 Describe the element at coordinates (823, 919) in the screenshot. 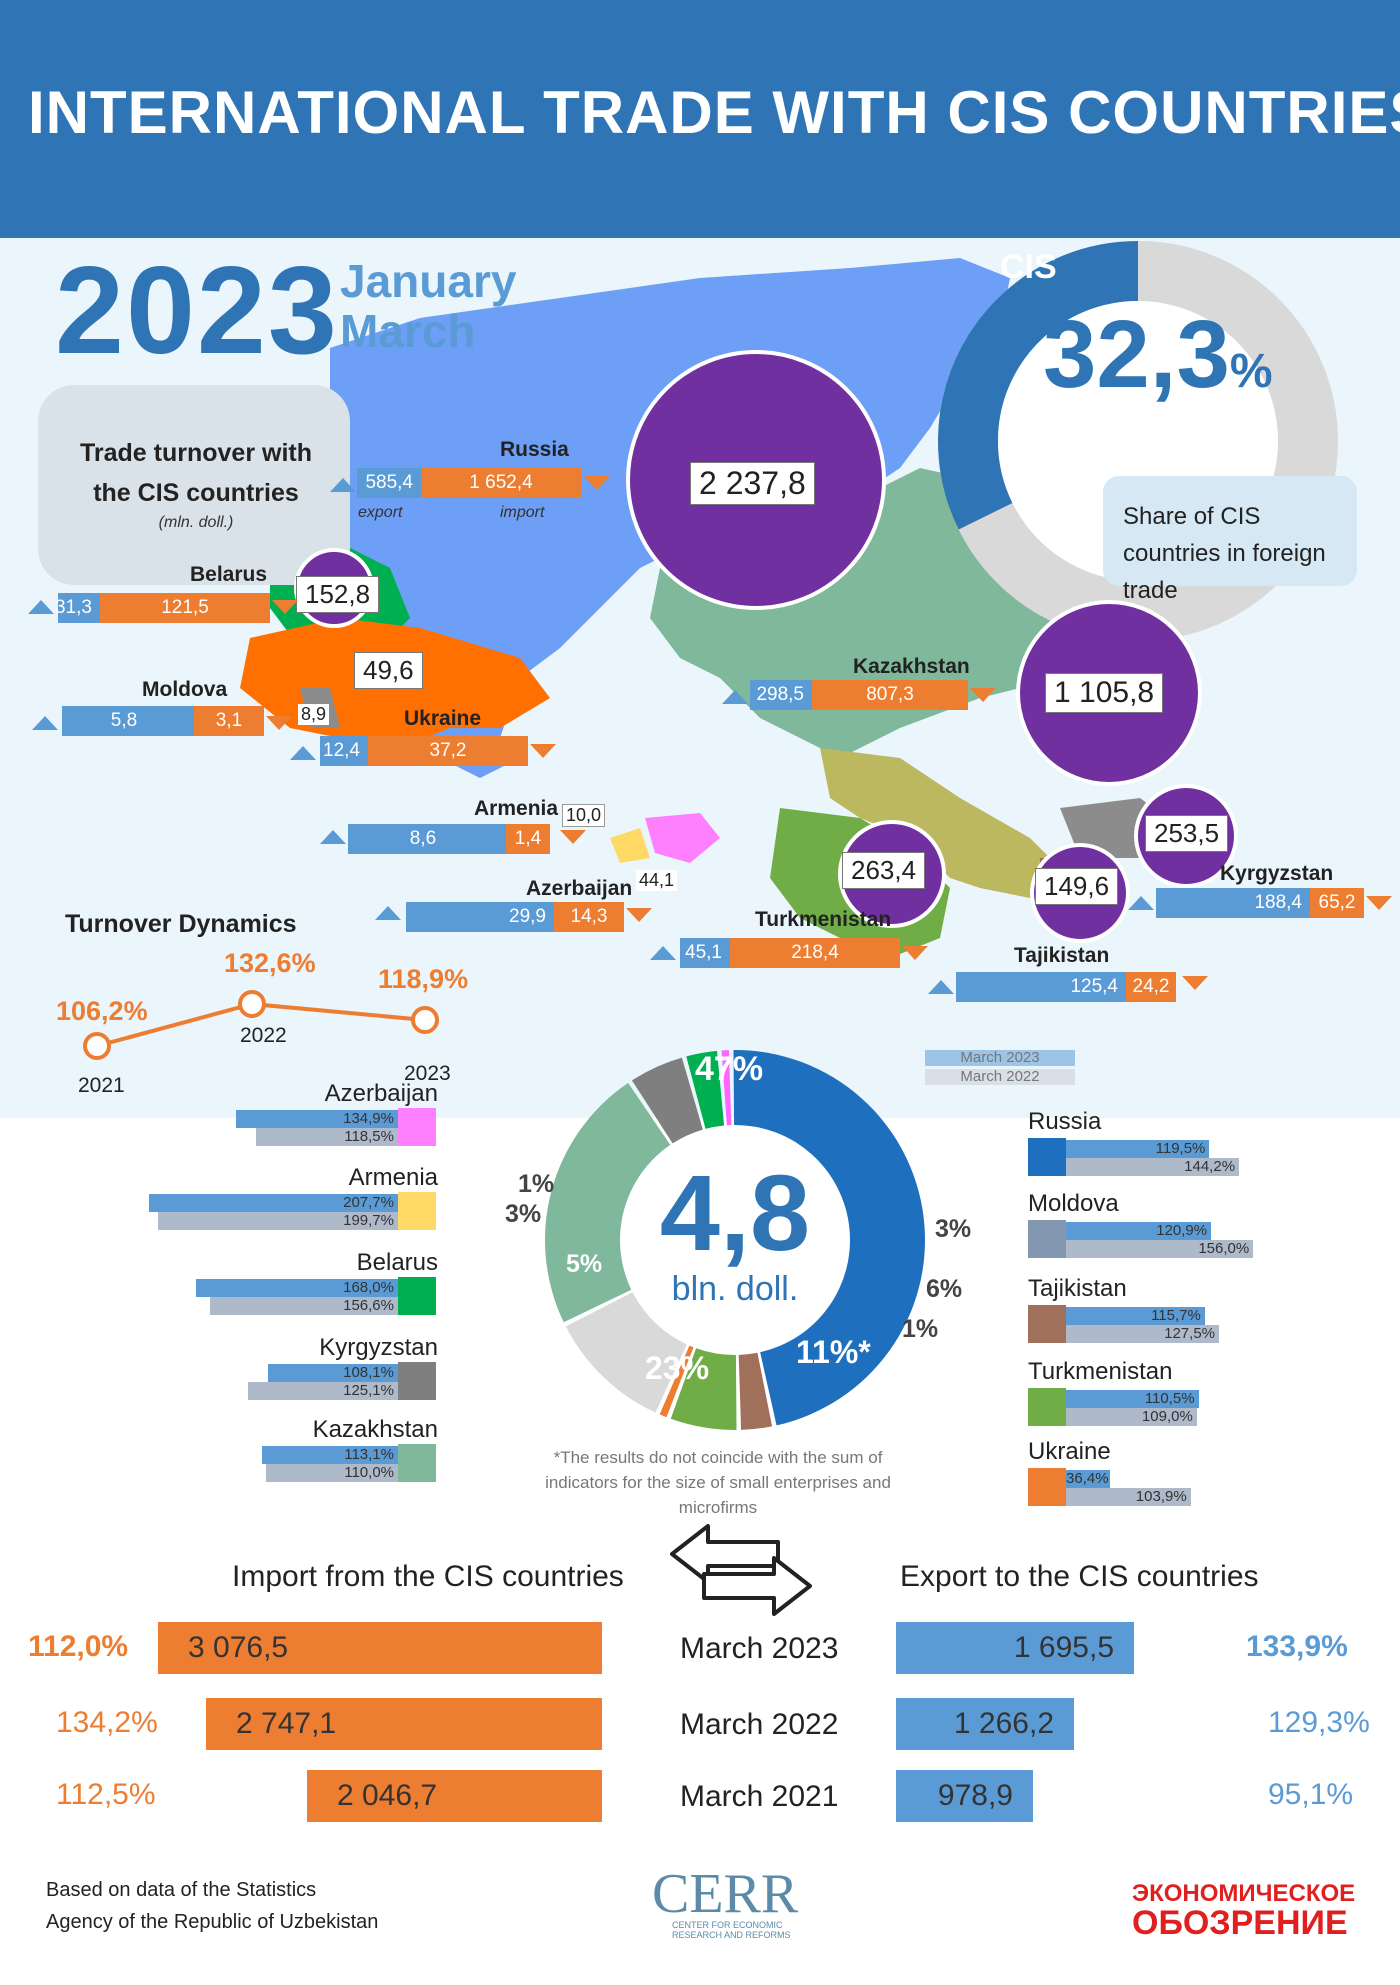

I see `turkmenistan-label: Turkmenistan` at that location.